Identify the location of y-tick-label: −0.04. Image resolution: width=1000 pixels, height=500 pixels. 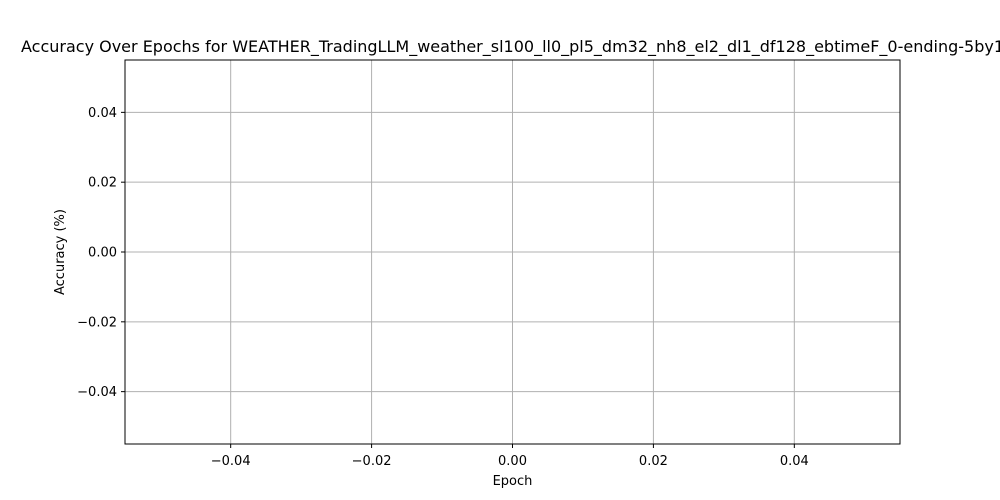
(97, 392).